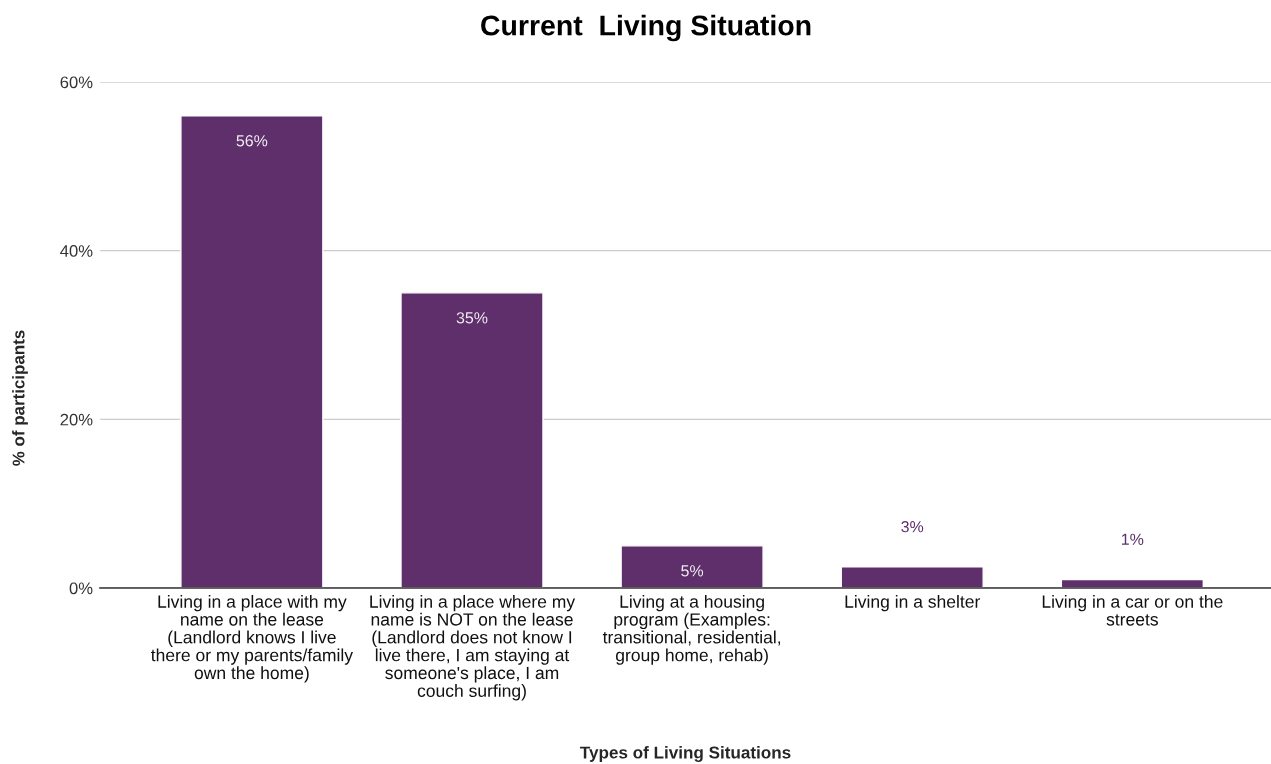 The height and width of the screenshot is (764, 1271). I want to click on y-tick-label: 20%, so click(76, 419).